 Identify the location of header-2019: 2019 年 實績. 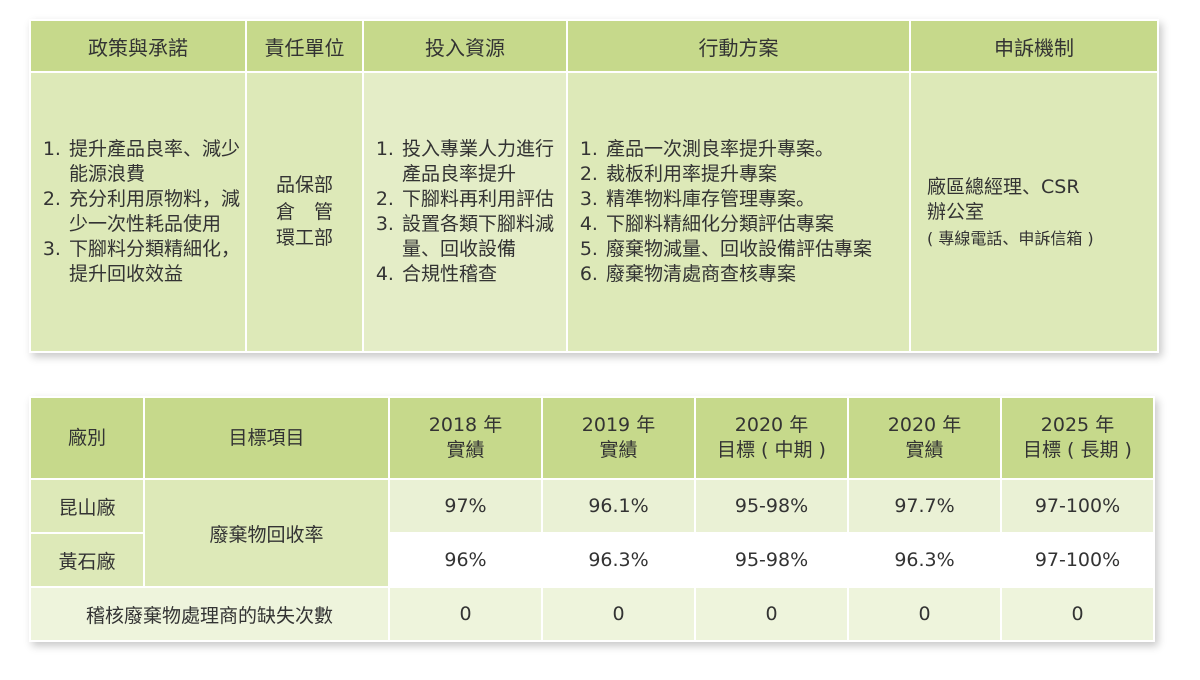
(618, 438).